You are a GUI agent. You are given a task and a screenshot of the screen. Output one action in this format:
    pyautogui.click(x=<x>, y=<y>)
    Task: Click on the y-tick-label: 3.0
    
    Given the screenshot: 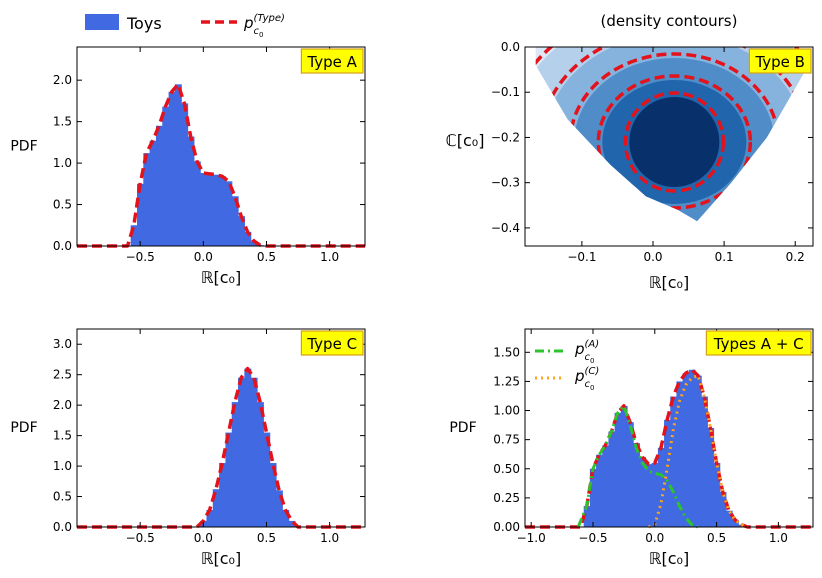 What is the action you would take?
    pyautogui.click(x=62, y=344)
    